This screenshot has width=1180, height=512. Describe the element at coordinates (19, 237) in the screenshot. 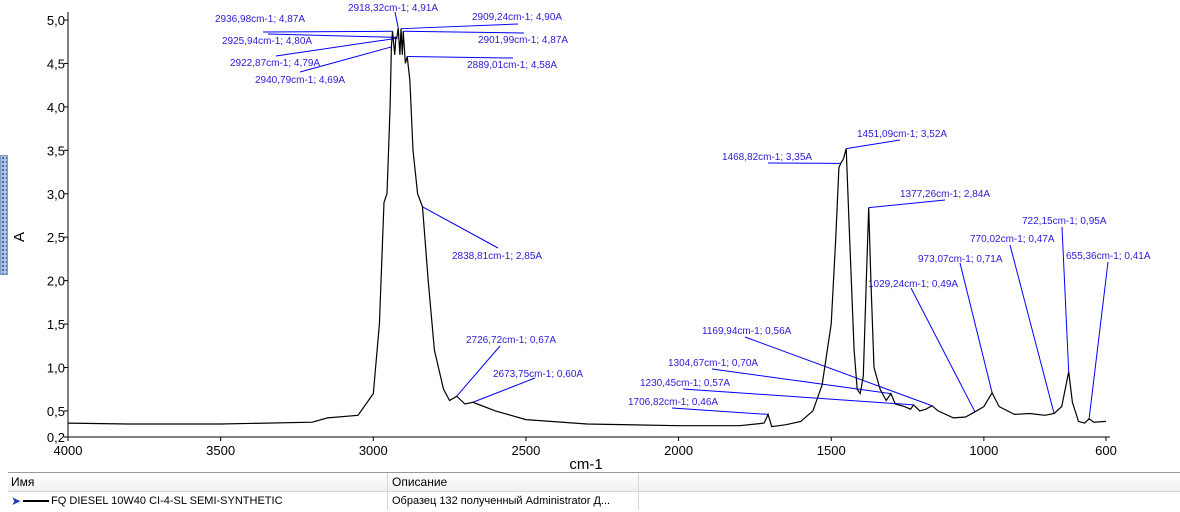

I see `y-axis-label: A` at that location.